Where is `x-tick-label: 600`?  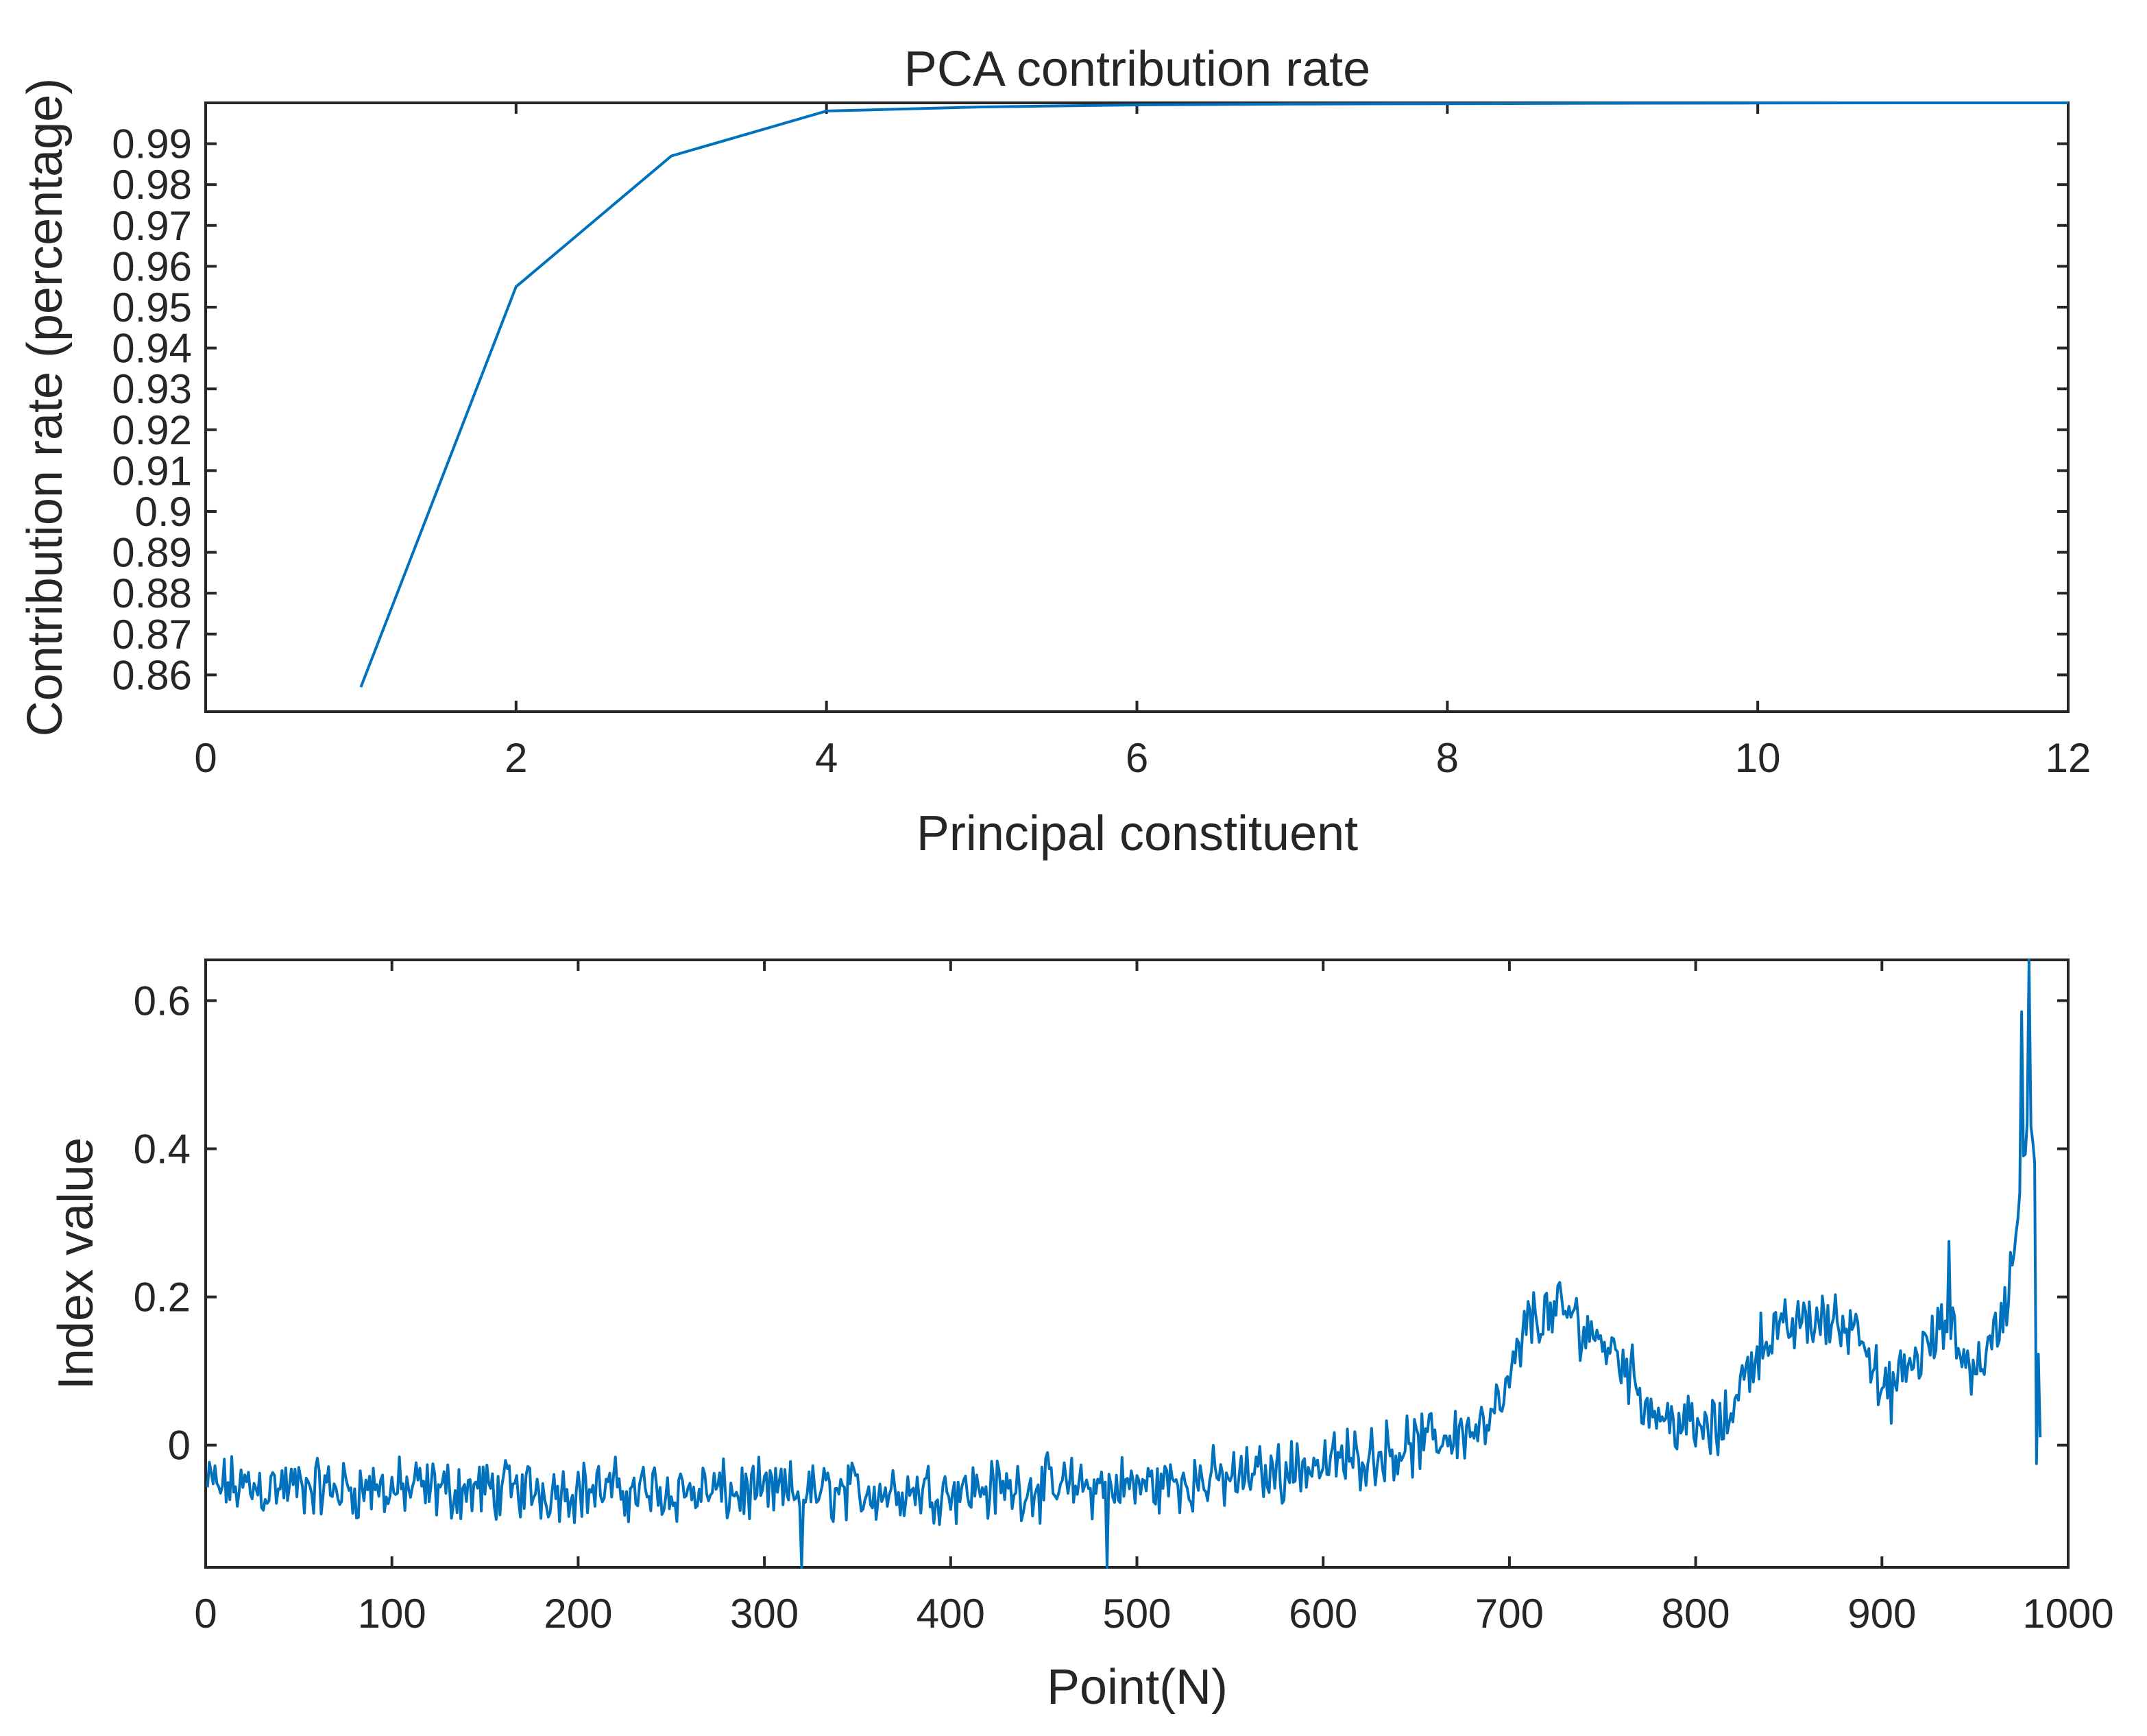 x-tick-label: 600 is located at coordinates (1323, 1614).